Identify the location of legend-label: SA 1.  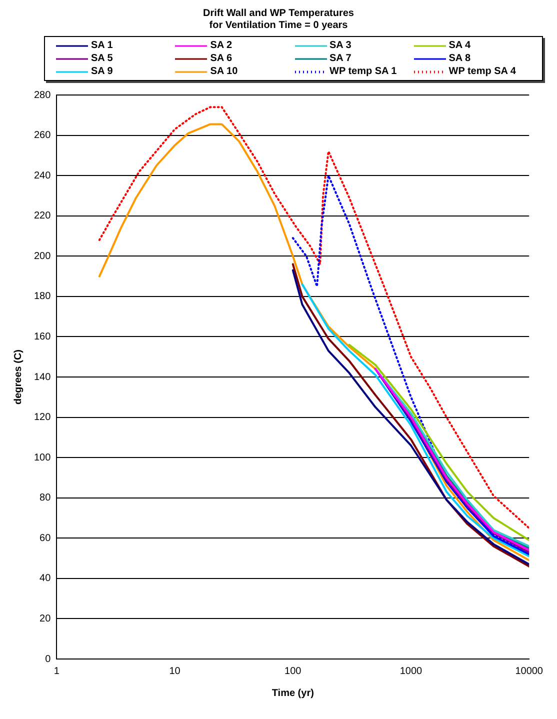
(102, 45).